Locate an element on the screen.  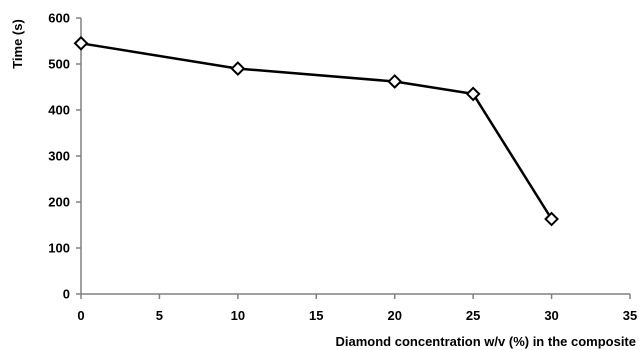
x-tick-label: 0 is located at coordinates (80, 315).